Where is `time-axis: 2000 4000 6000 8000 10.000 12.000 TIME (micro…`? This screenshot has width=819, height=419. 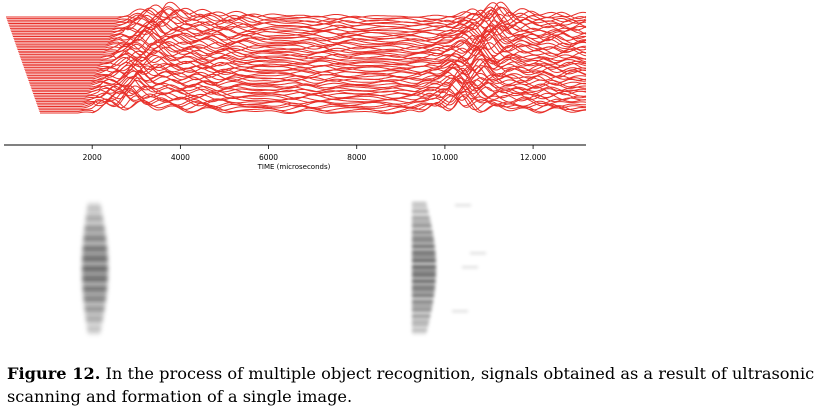 time-axis: 2000 4000 6000 8000 10.000 12.000 TIME (micro… is located at coordinates (295, 157).